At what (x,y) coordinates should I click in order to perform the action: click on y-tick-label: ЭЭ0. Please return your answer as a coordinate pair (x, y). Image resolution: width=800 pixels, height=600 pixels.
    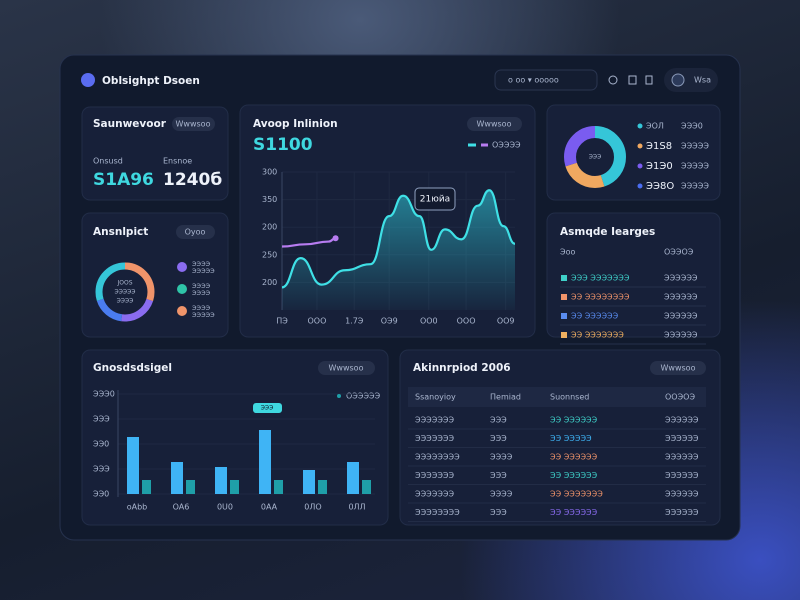
    Looking at the image, I should click on (101, 494).